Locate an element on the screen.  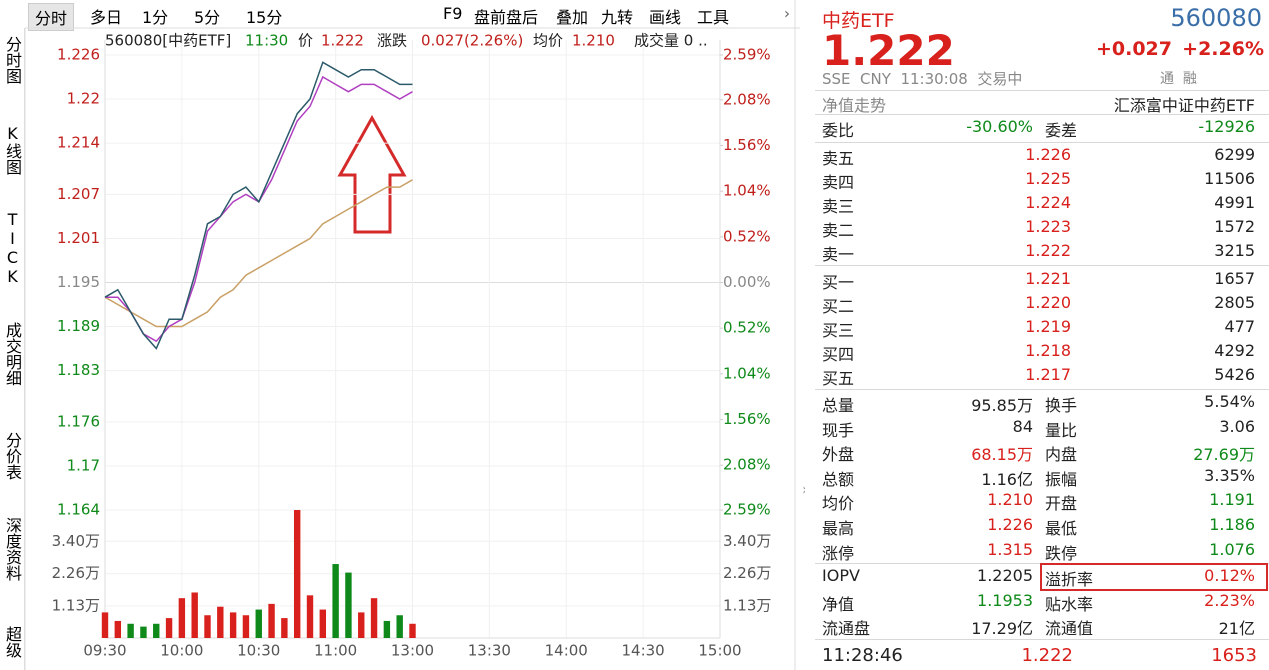
tab: 1分 is located at coordinates (155, 17).